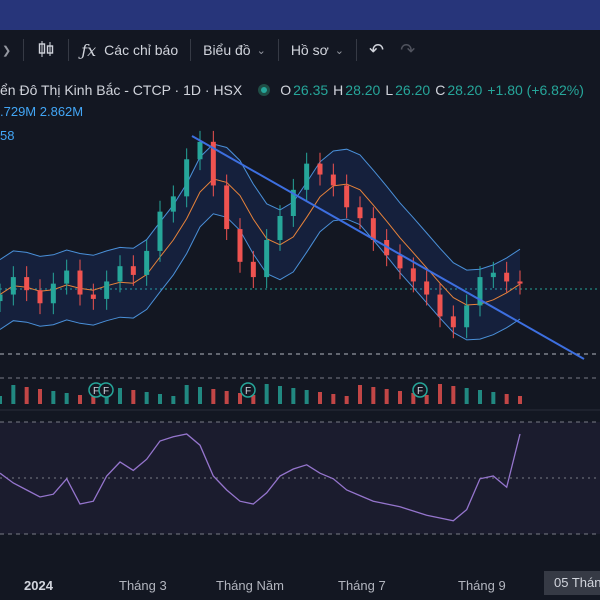 The height and width of the screenshot is (600, 600). Describe the element at coordinates (413, 90) in the screenshot. I see `low-value: 26.20` at that location.